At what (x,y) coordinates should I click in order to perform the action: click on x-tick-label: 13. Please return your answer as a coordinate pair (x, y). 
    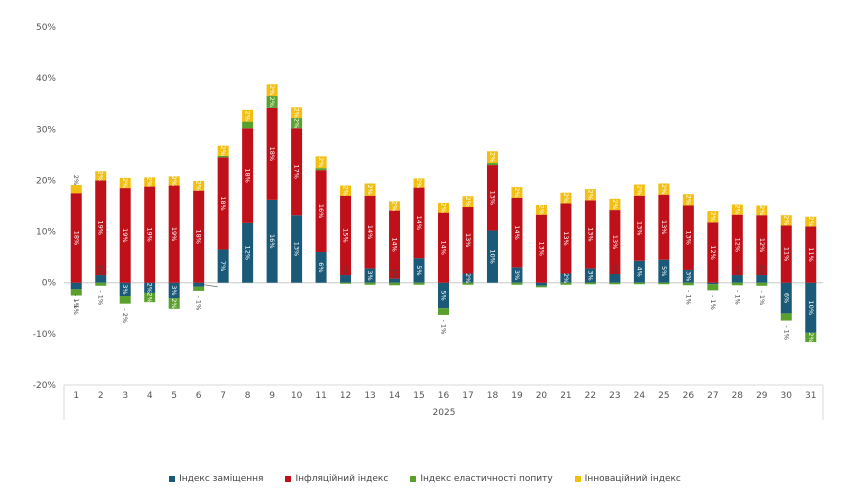
    Looking at the image, I should click on (369, 396).